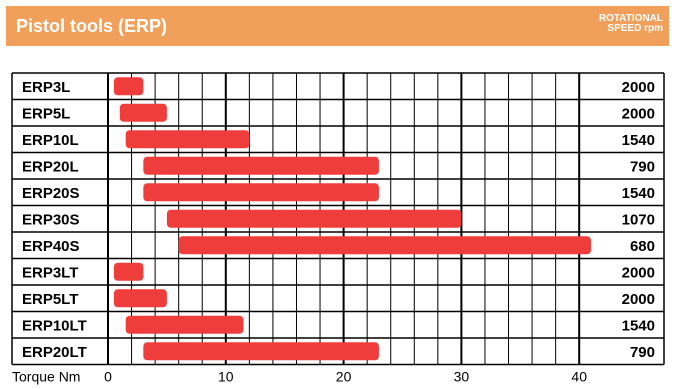 This screenshot has width=676, height=389. What do you see at coordinates (46, 113) in the screenshot?
I see `model-label: ERP5L` at bounding box center [46, 113].